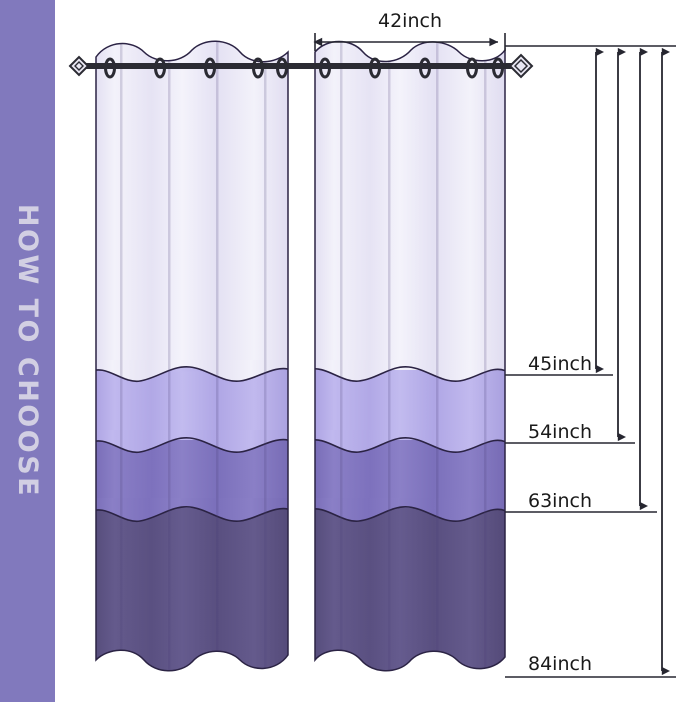 This screenshot has height=702, width=679. What do you see at coordinates (192, 210) in the screenshot?
I see `left-band-white` at bounding box center [192, 210].